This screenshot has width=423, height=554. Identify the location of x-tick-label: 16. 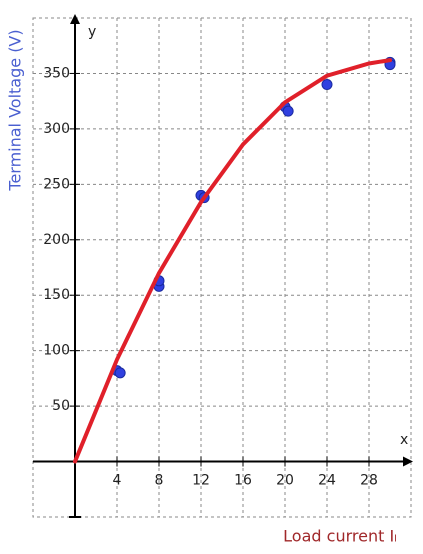
(243, 481).